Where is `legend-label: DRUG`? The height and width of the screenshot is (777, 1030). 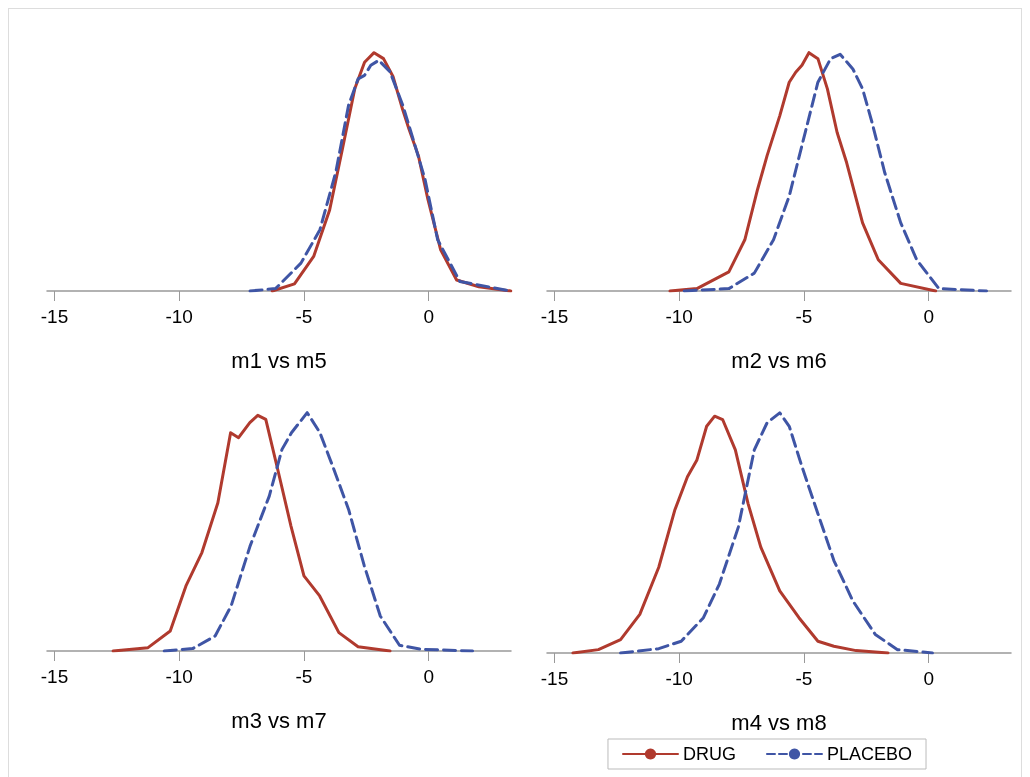
legend-label: DRUG is located at coordinates (709, 754).